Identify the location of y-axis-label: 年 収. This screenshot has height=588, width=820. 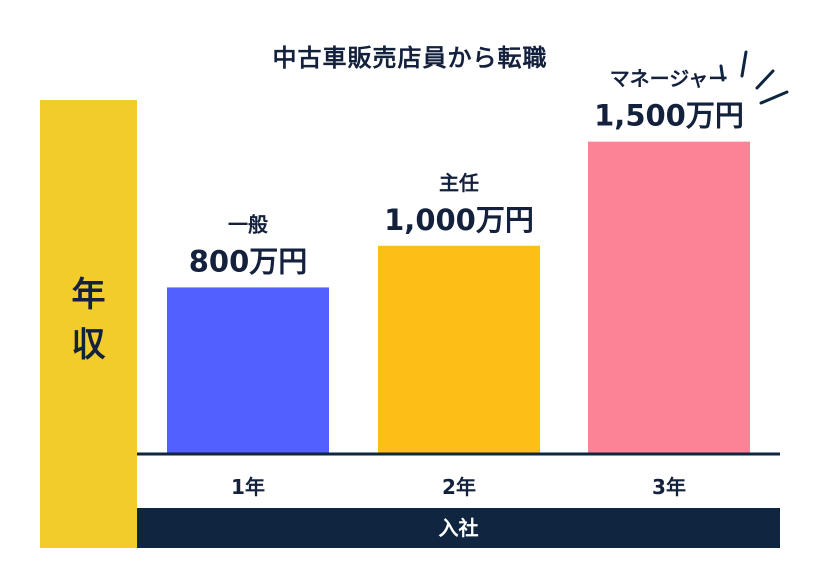
(88, 320).